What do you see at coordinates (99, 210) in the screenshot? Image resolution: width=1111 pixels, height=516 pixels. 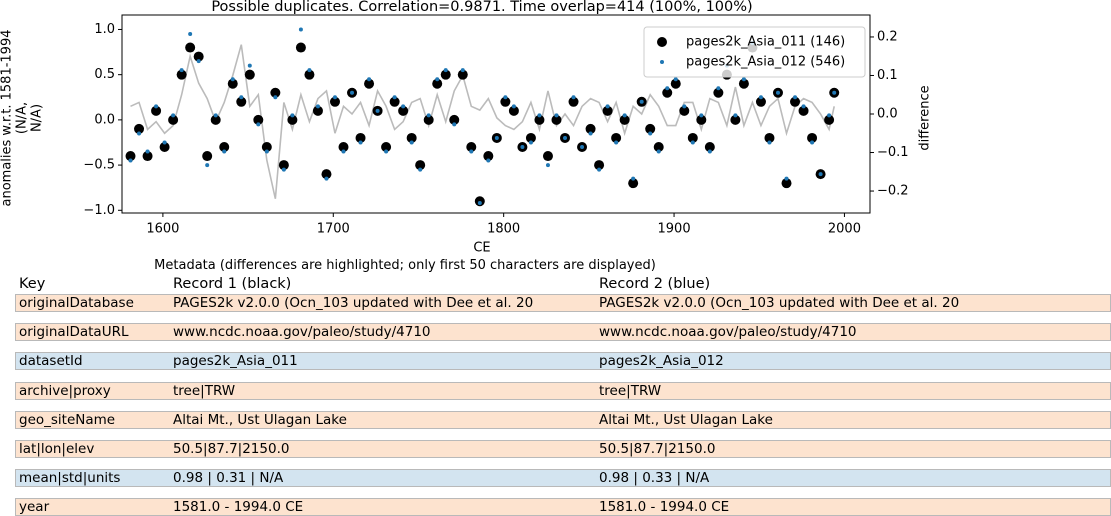 I see `y-tick-label: −1.0` at bounding box center [99, 210].